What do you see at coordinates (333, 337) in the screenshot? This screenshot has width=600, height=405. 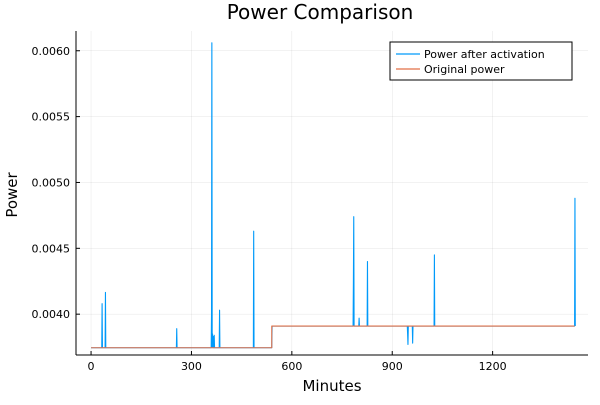 I see `series-line-original-power` at bounding box center [333, 337].